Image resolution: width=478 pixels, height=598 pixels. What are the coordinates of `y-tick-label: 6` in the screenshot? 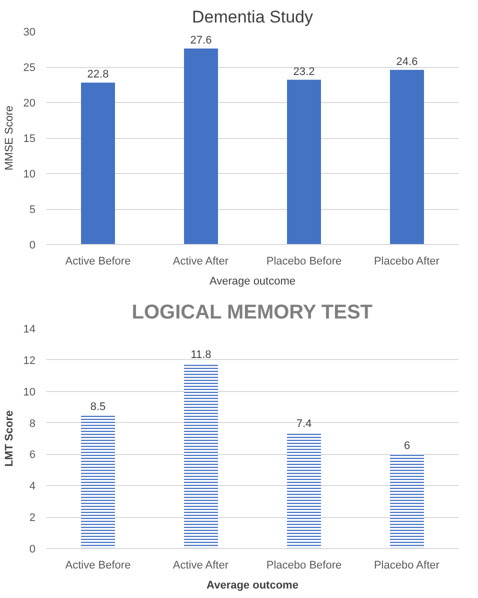 It's located at (32, 455).